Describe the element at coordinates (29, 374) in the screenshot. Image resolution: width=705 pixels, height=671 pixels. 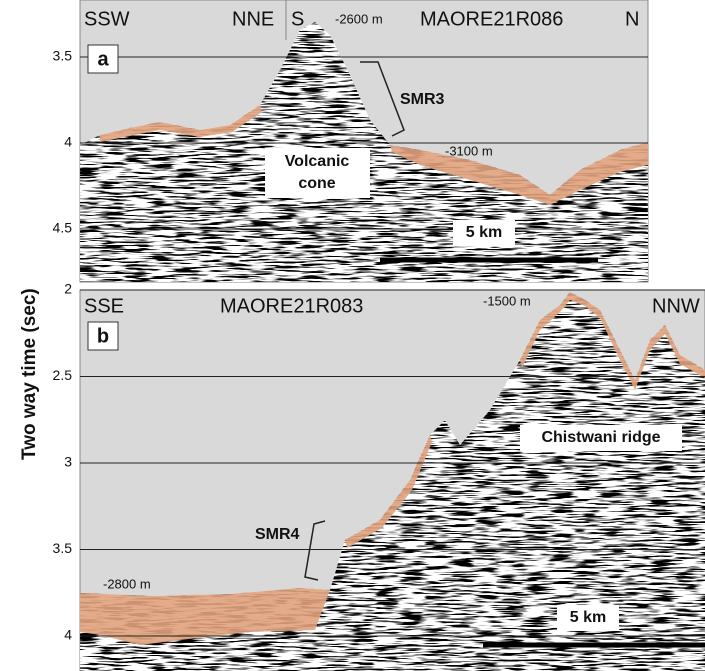
I see `y-axis-label: Two way time (sec)` at that location.